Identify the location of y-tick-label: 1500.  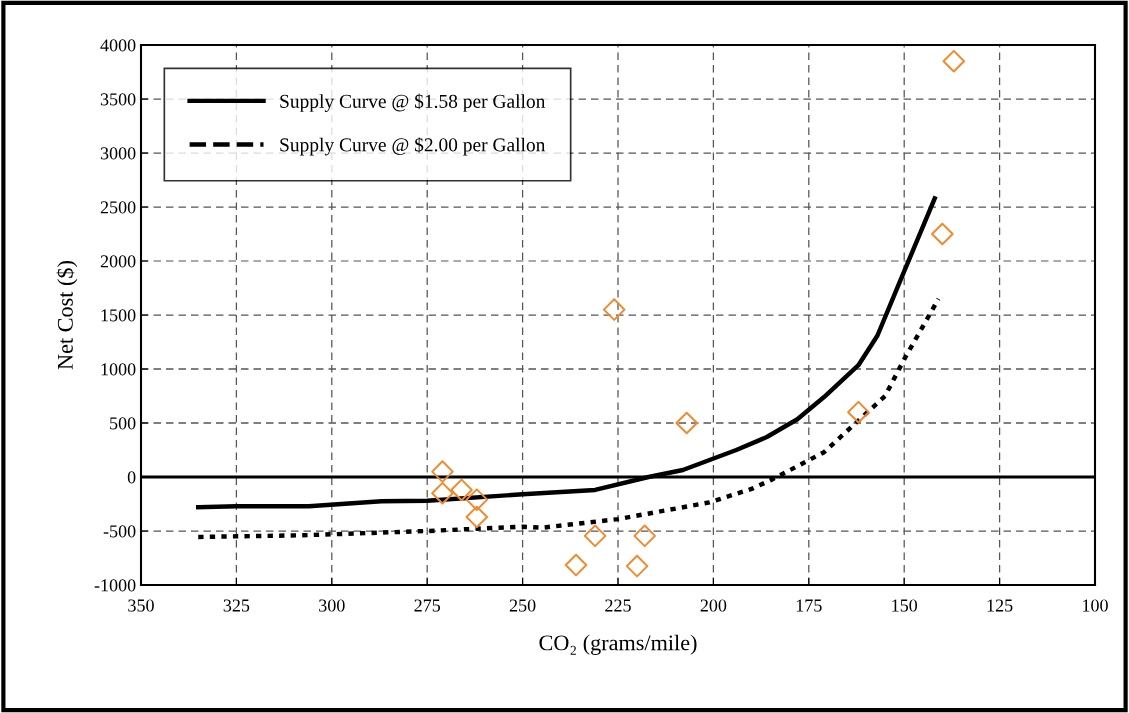
(118, 315).